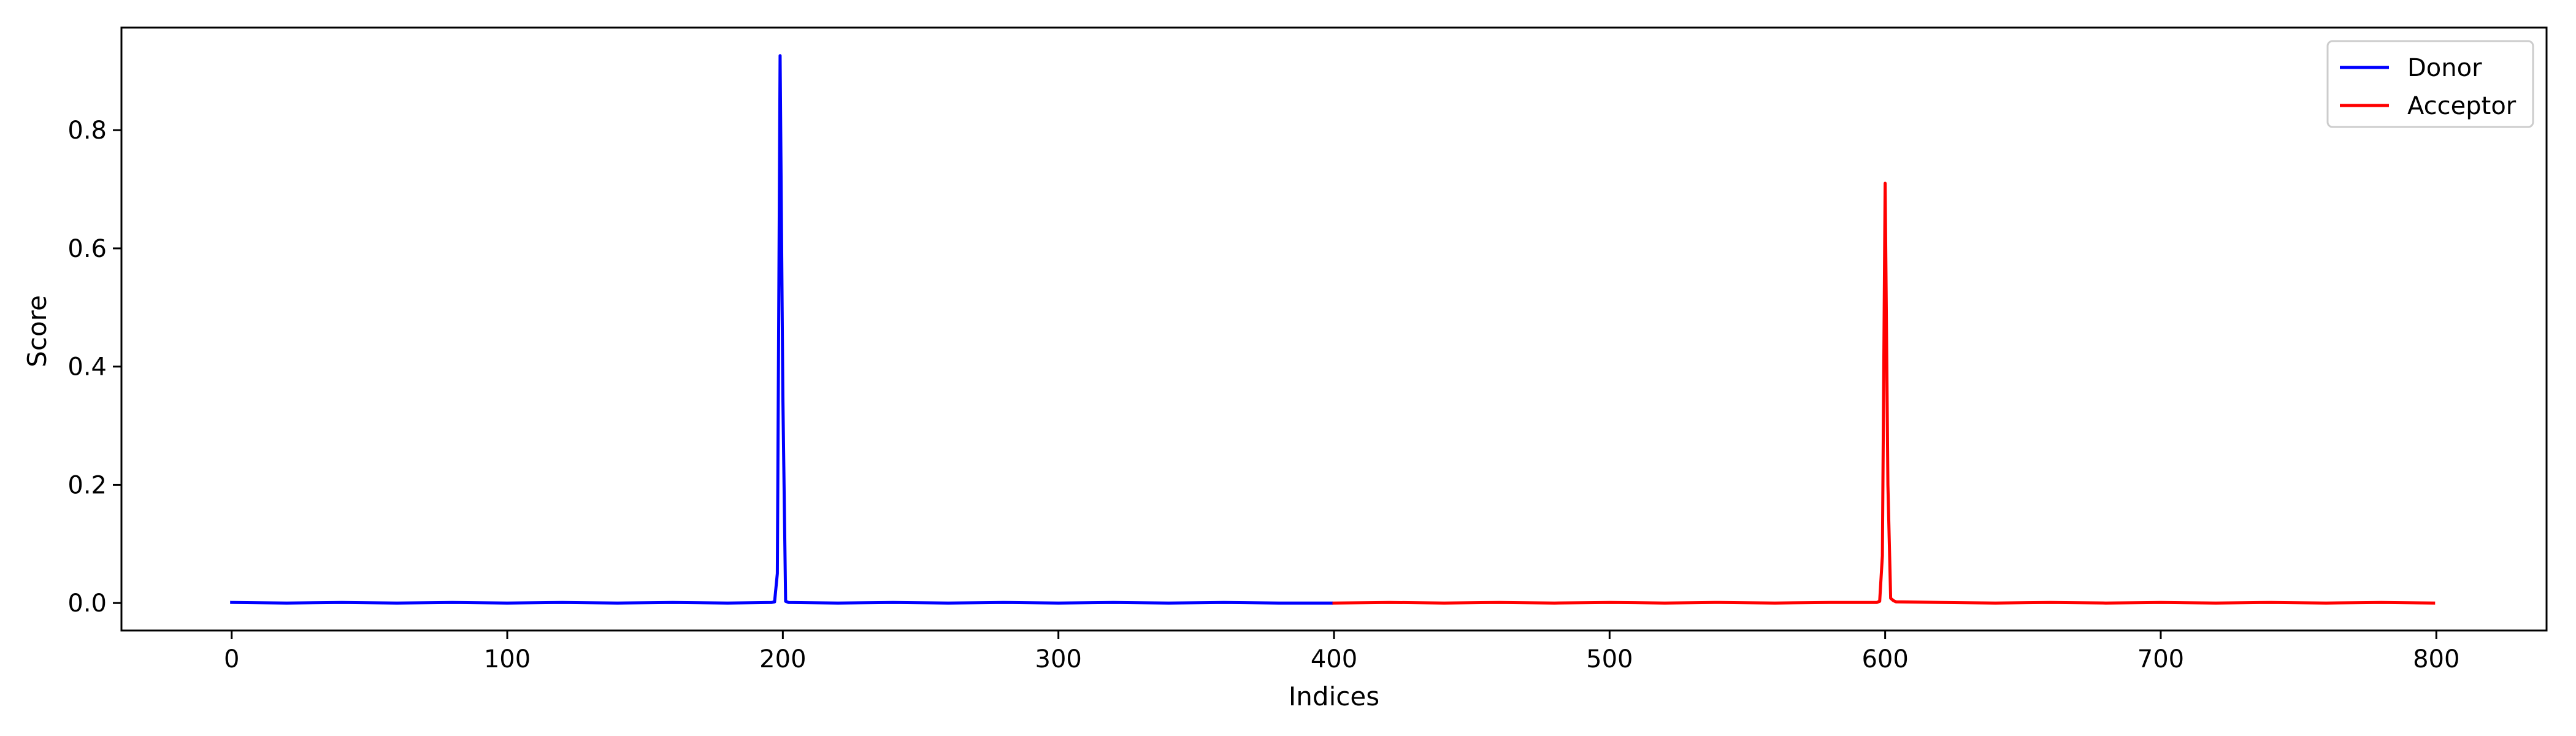 The image size is (2576, 736). I want to click on x-tick-label: 400, so click(1334, 659).